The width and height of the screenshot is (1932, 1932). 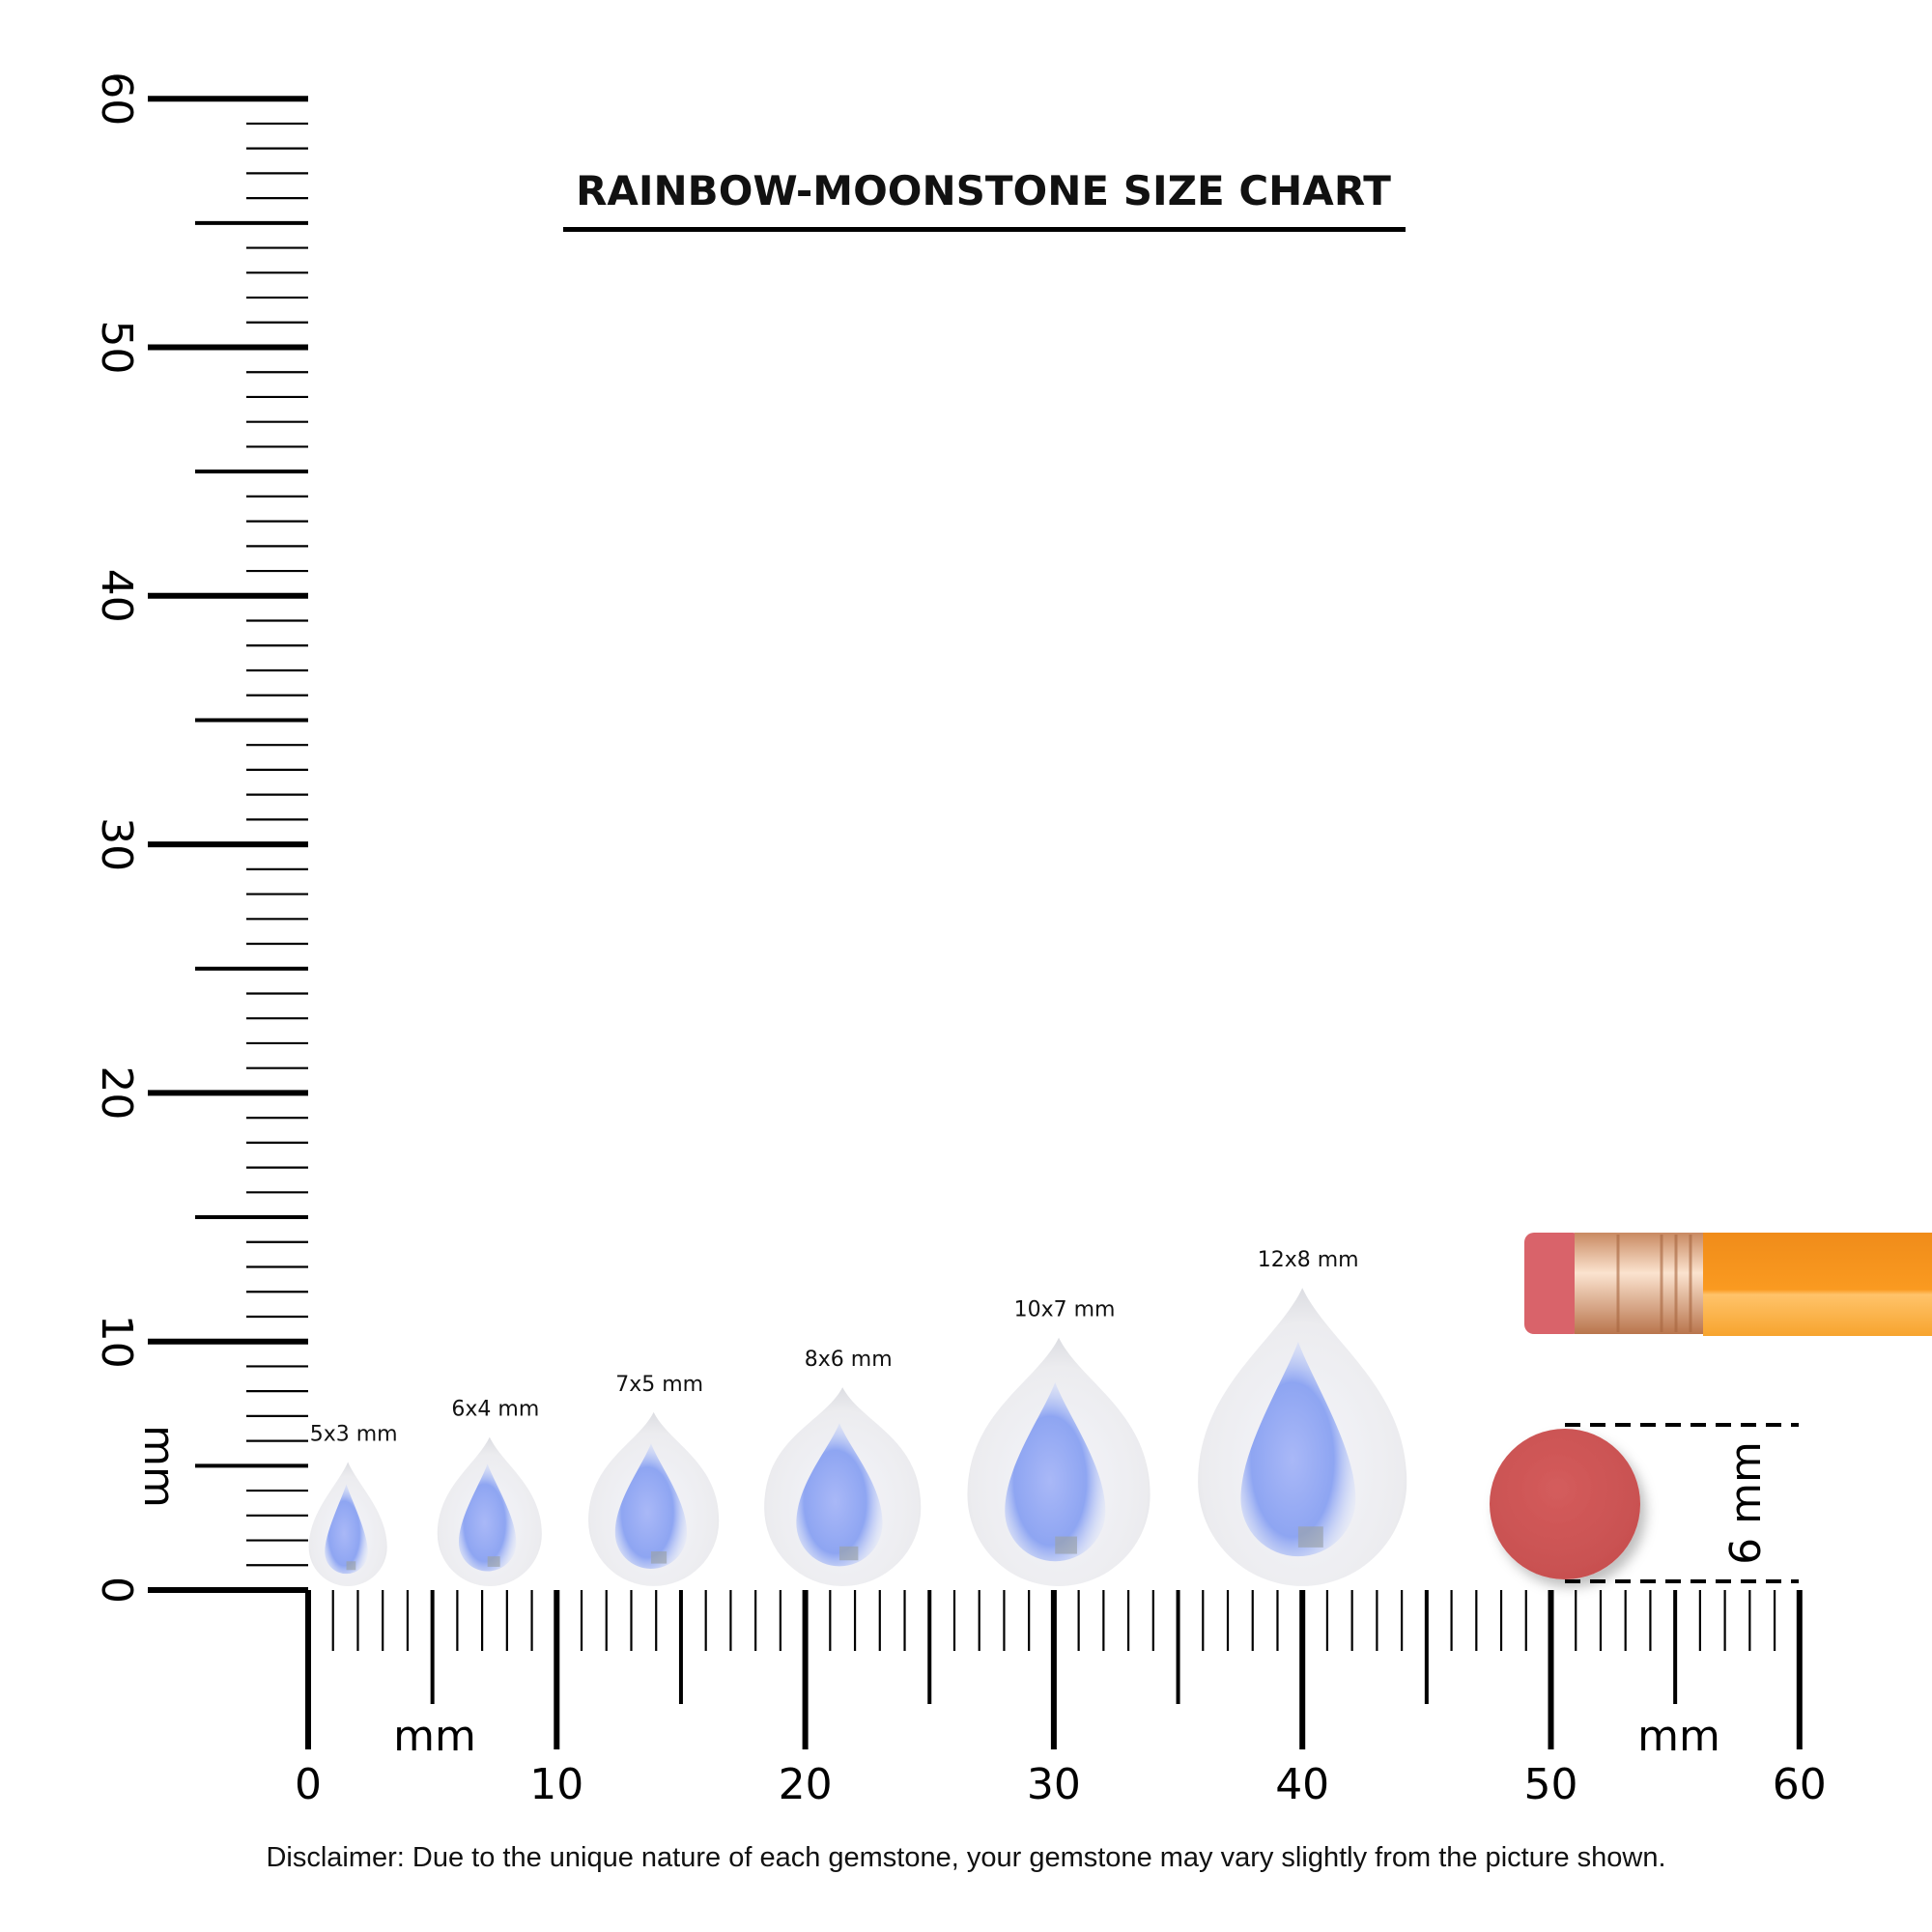 I want to click on gem: 6x4 mm, so click(x=489, y=1492).